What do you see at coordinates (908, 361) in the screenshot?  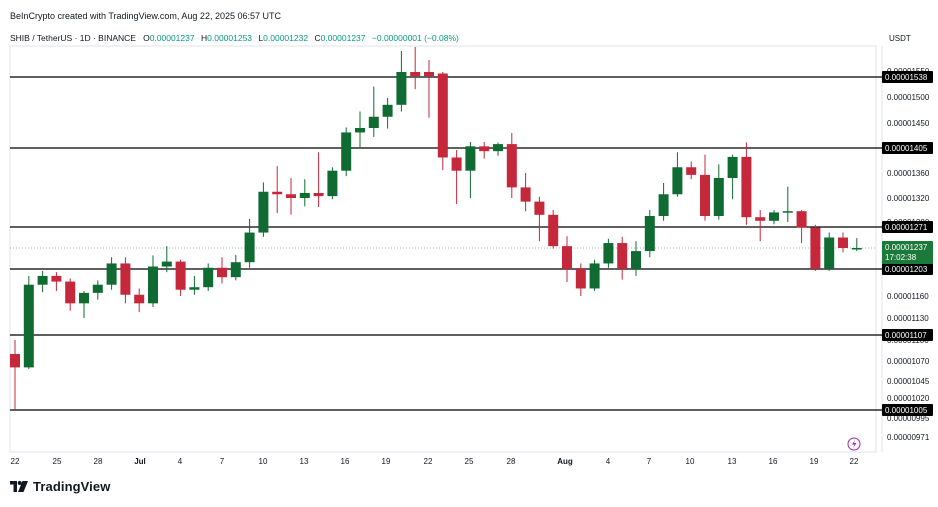 I see `y-tick-label: 0.00001070` at bounding box center [908, 361].